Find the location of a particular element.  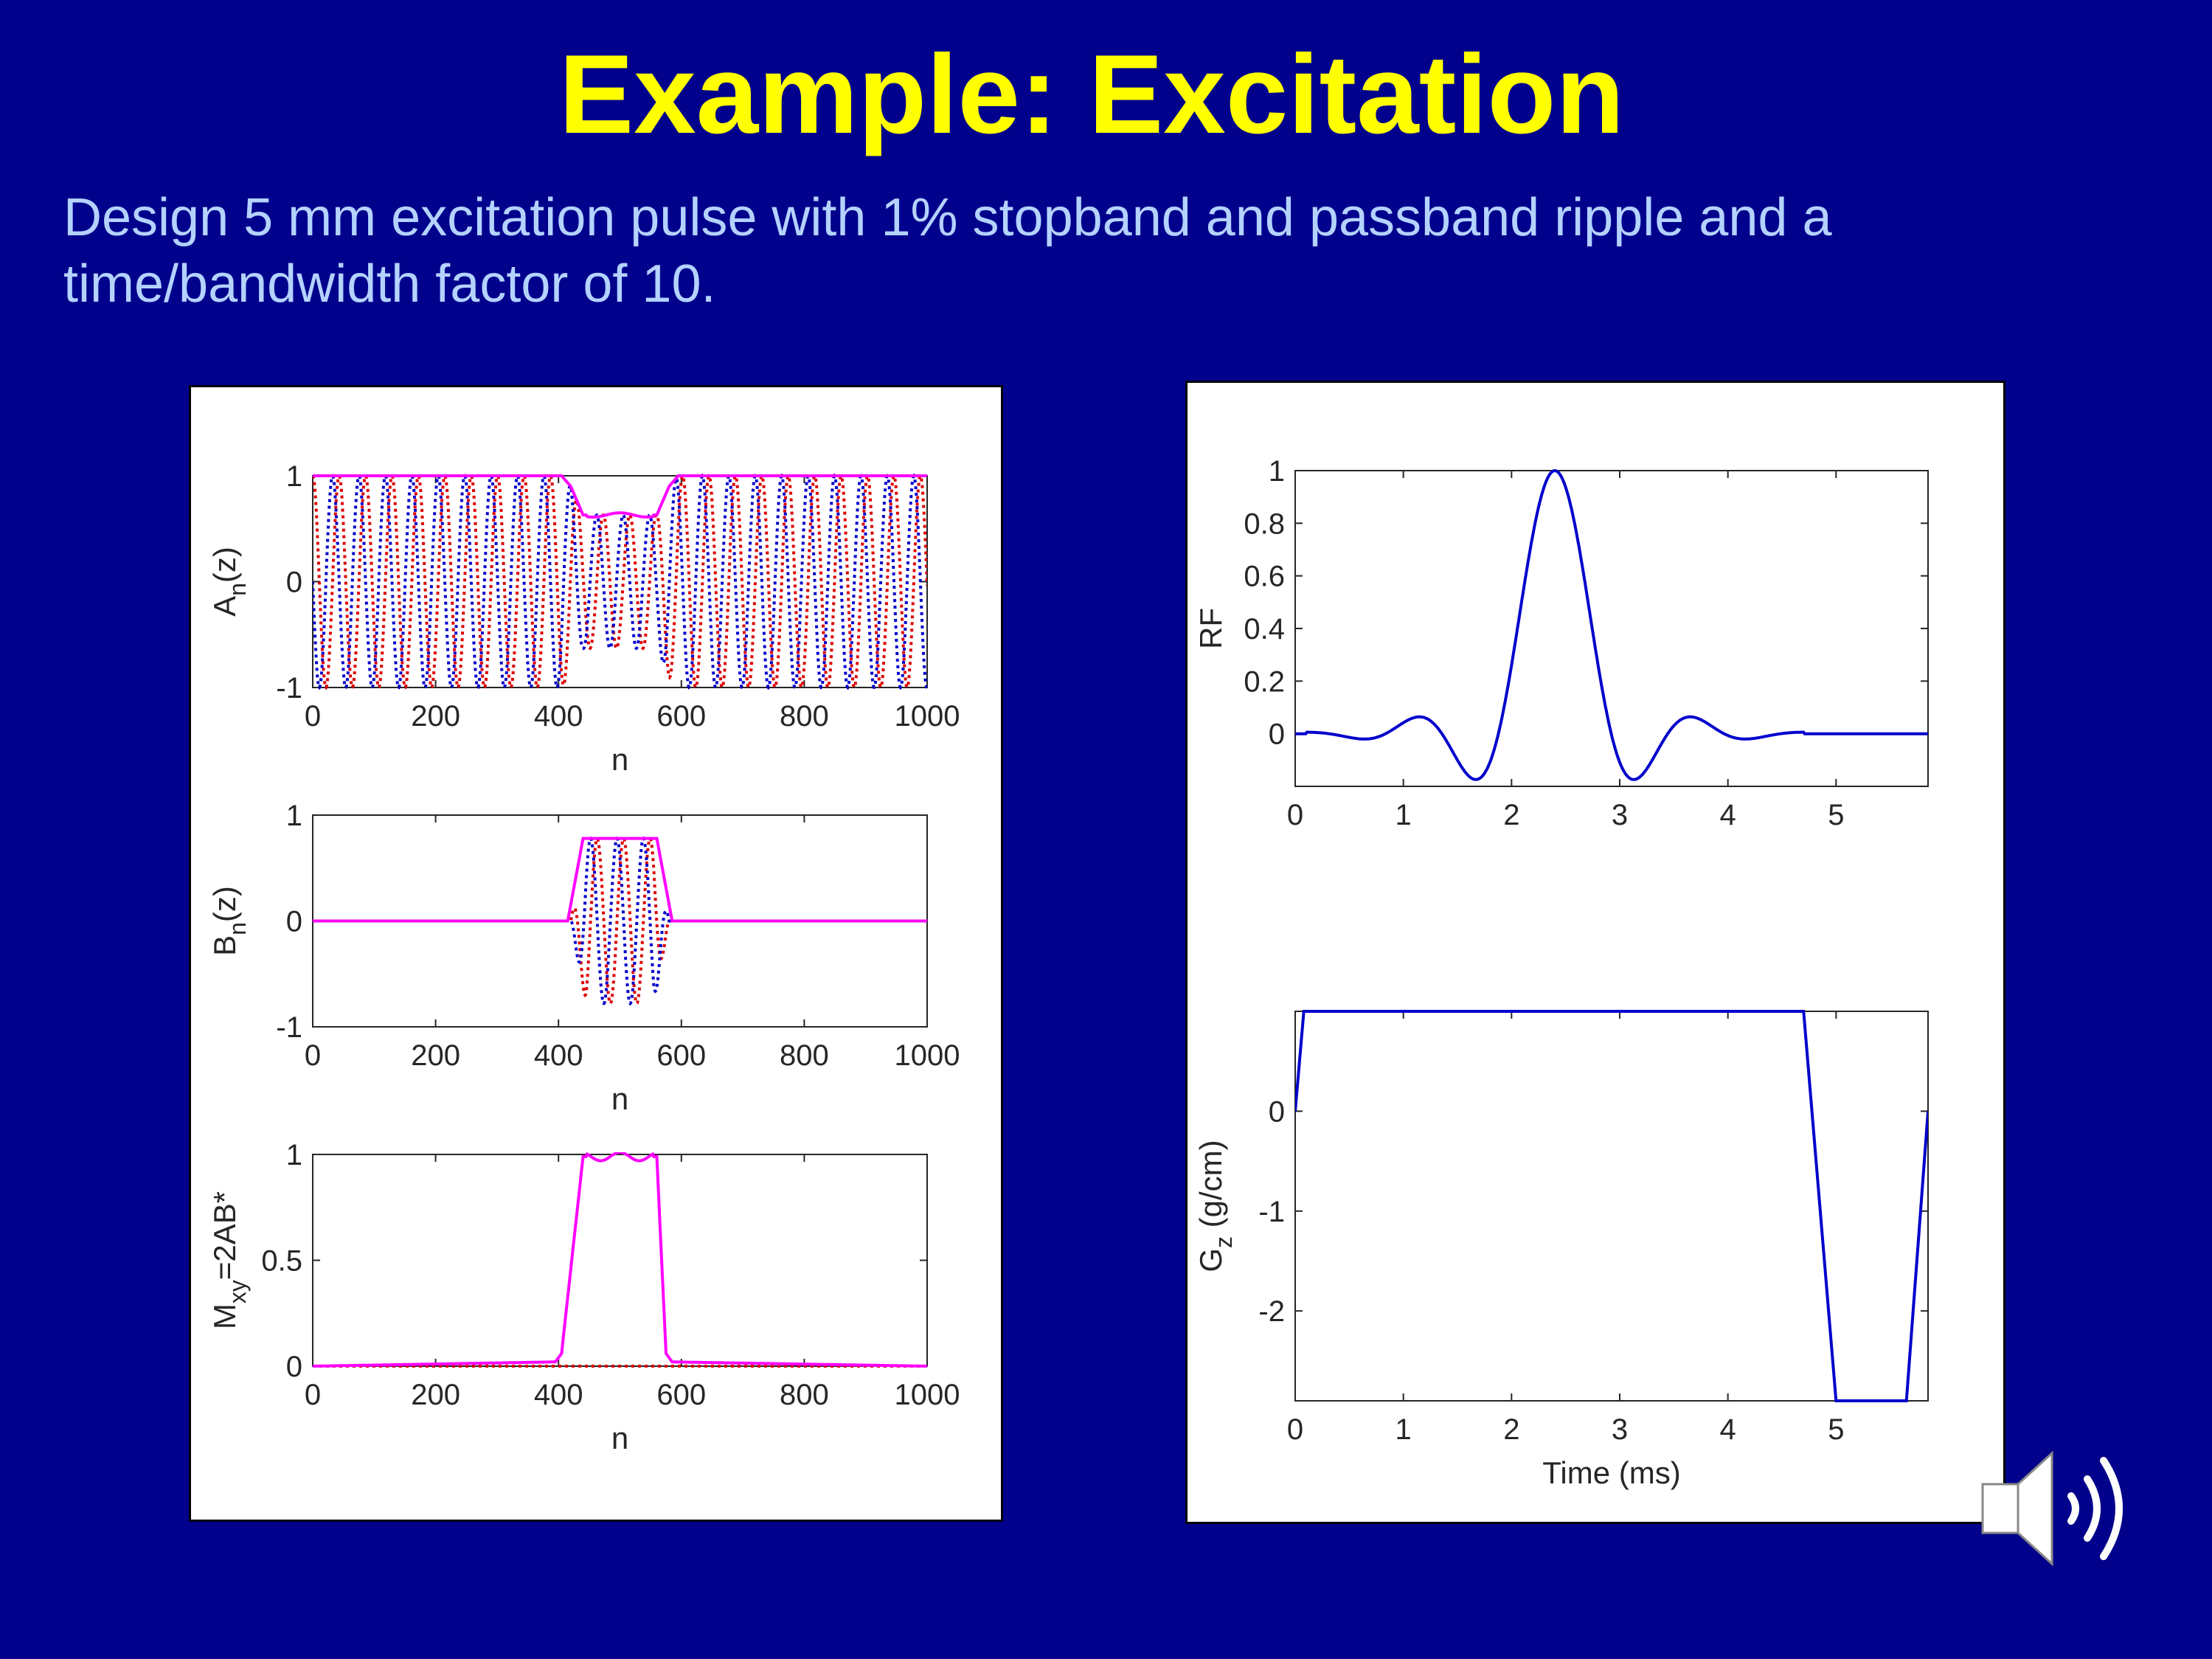

series-gz-gradient is located at coordinates (1611, 1206).